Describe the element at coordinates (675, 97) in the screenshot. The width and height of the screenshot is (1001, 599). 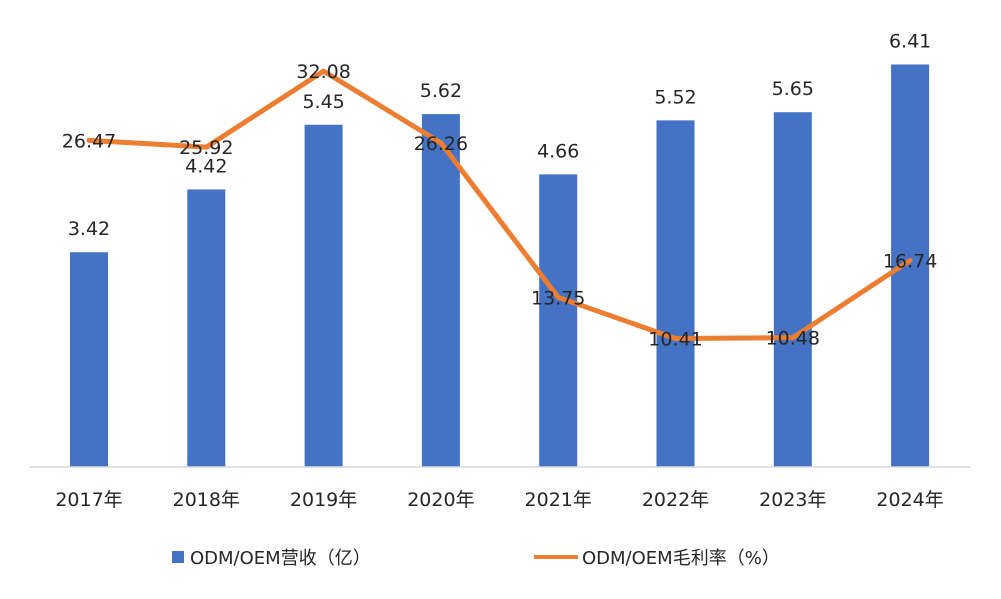
I see `bar-value-label: 5.52` at that location.